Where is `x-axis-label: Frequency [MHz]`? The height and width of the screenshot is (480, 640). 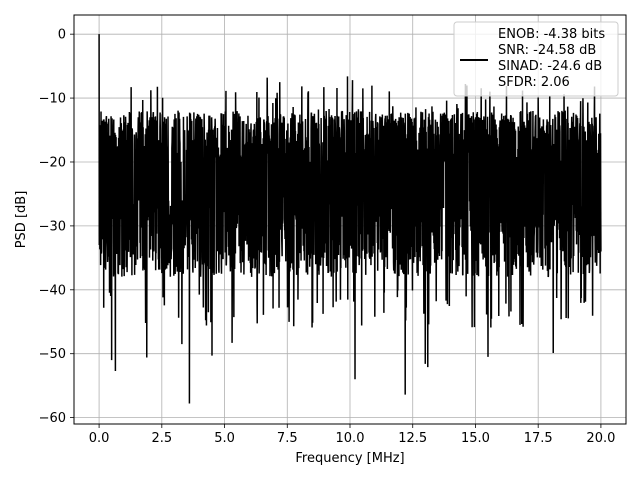
x-axis-label: Frequency [MHz] is located at coordinates (349, 458).